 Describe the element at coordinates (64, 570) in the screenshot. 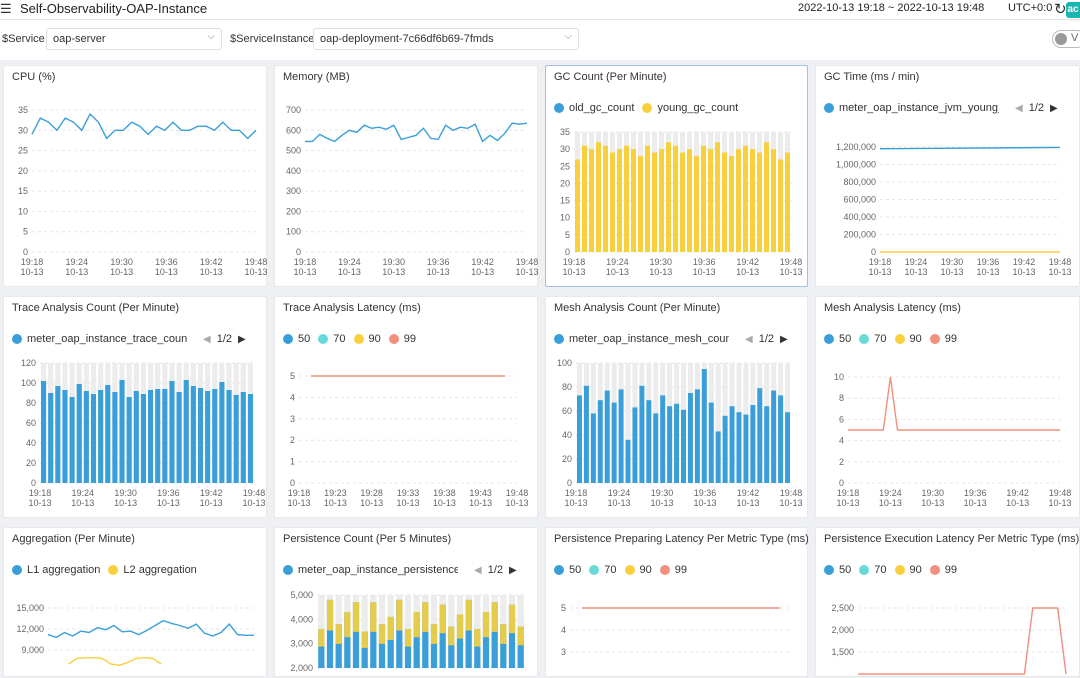

I see `legend-label: L1 aggregation` at that location.